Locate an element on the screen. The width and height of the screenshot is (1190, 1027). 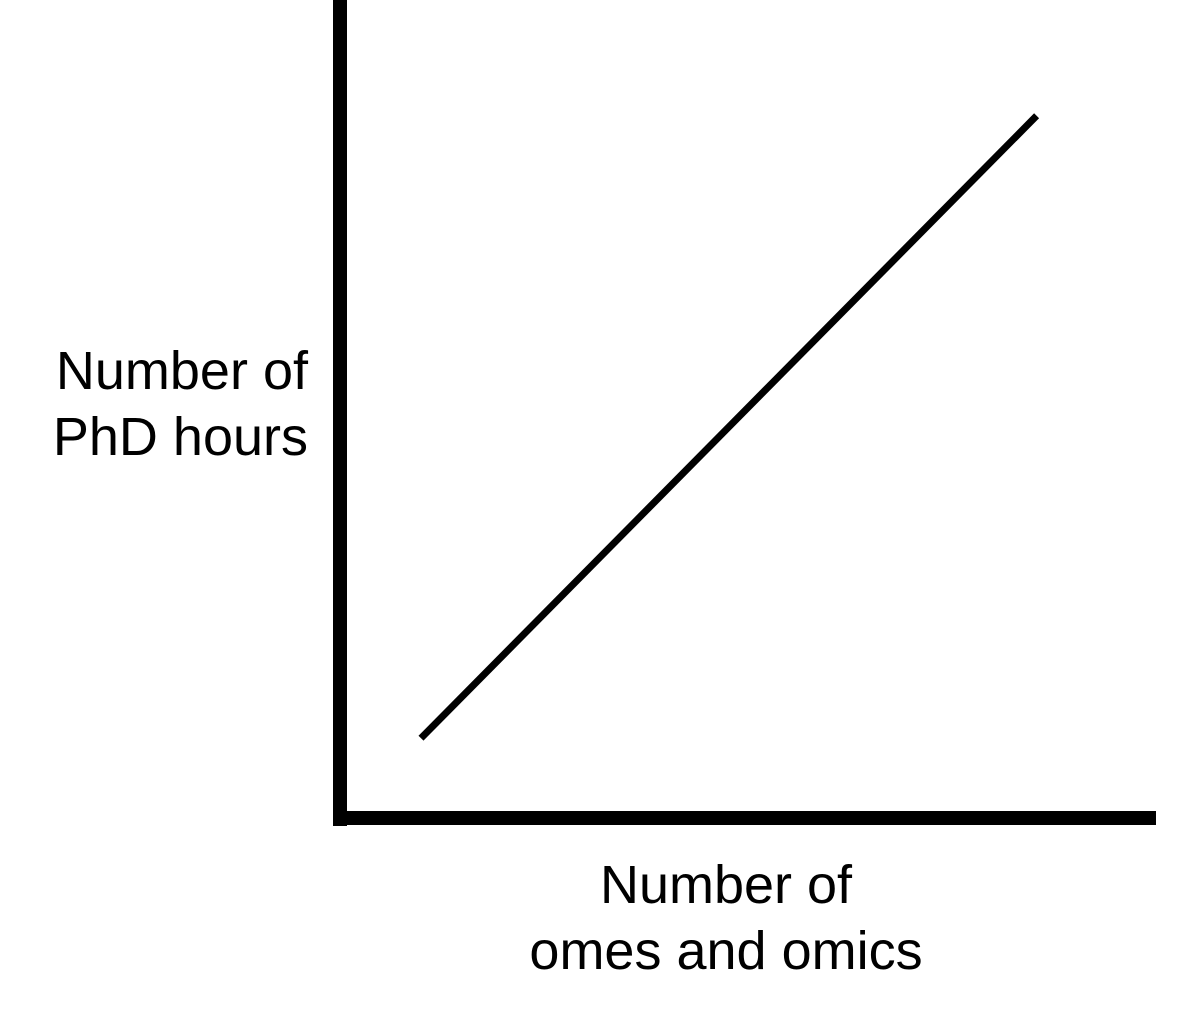
x-axis-label-line-1: Number of is located at coordinates (726, 885).